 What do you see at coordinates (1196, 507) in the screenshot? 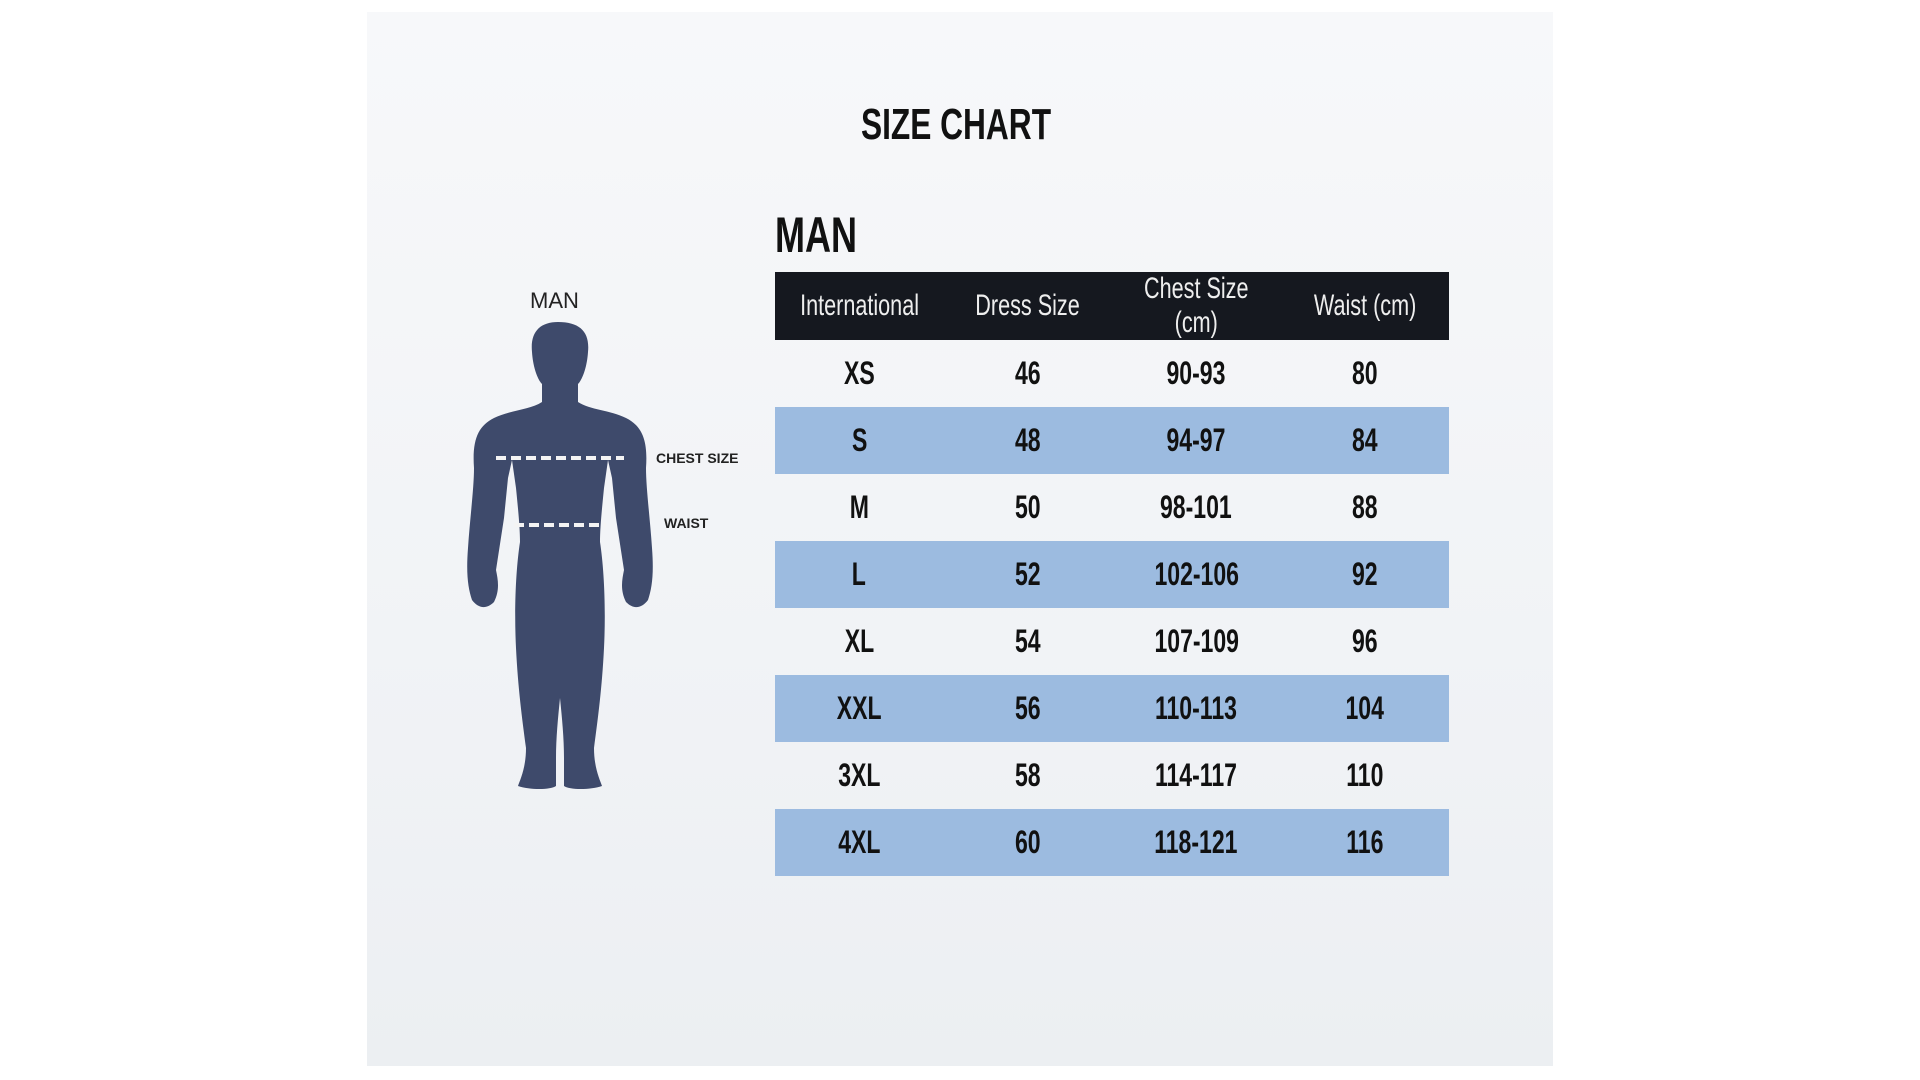
I see `table-cell: 98-101` at bounding box center [1196, 507].